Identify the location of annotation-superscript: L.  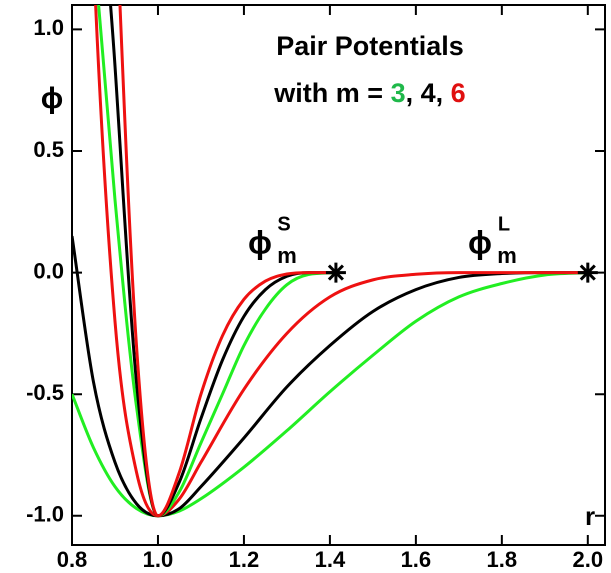
(504, 224).